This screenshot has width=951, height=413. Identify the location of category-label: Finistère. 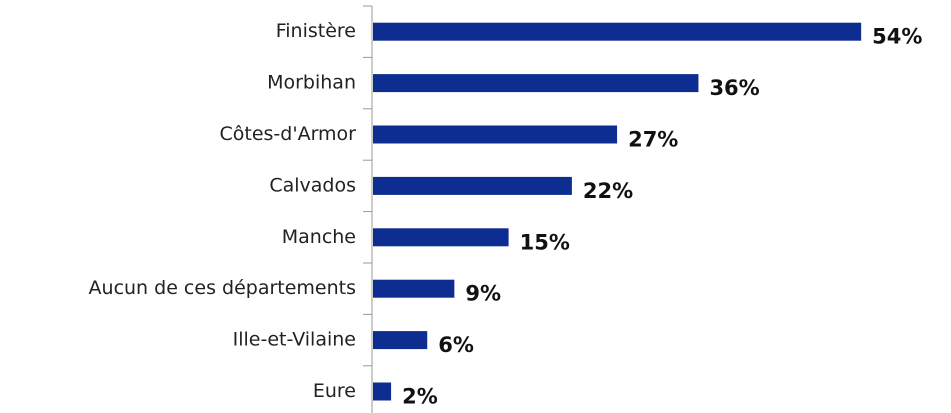
(316, 31).